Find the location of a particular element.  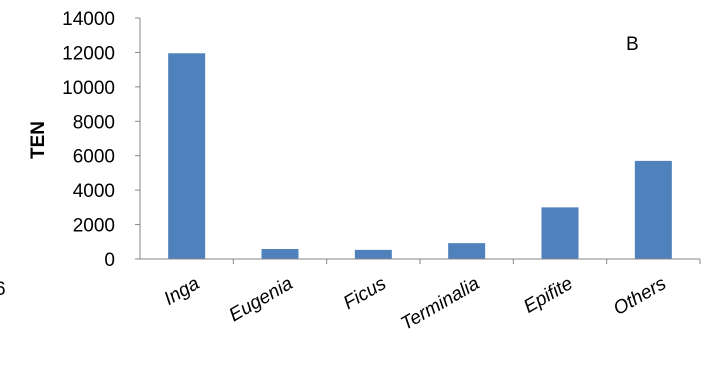

x-category-label: Inga is located at coordinates (182, 291).